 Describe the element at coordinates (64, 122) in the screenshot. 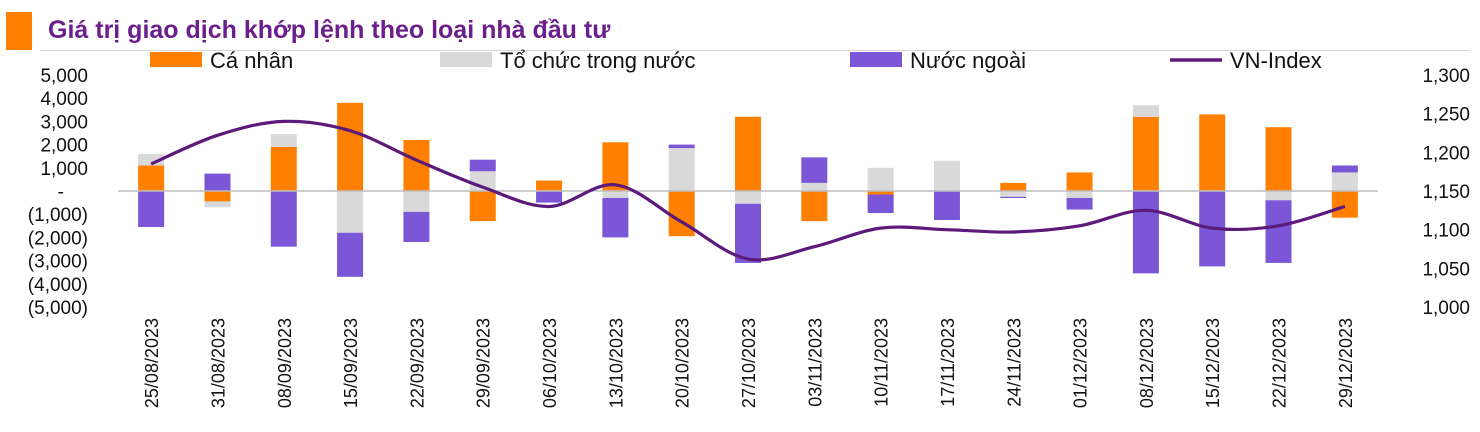

I see `left-axis-tick-label: 3,000` at that location.